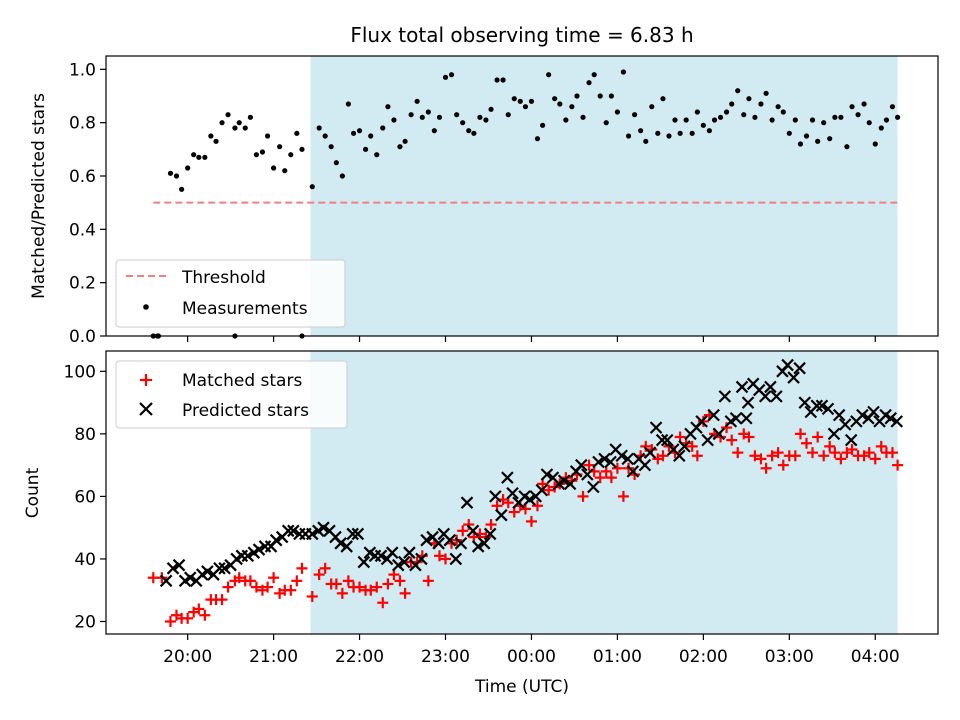  Describe the element at coordinates (33, 492) in the screenshot. I see `bottom-ylabel: Count` at that location.